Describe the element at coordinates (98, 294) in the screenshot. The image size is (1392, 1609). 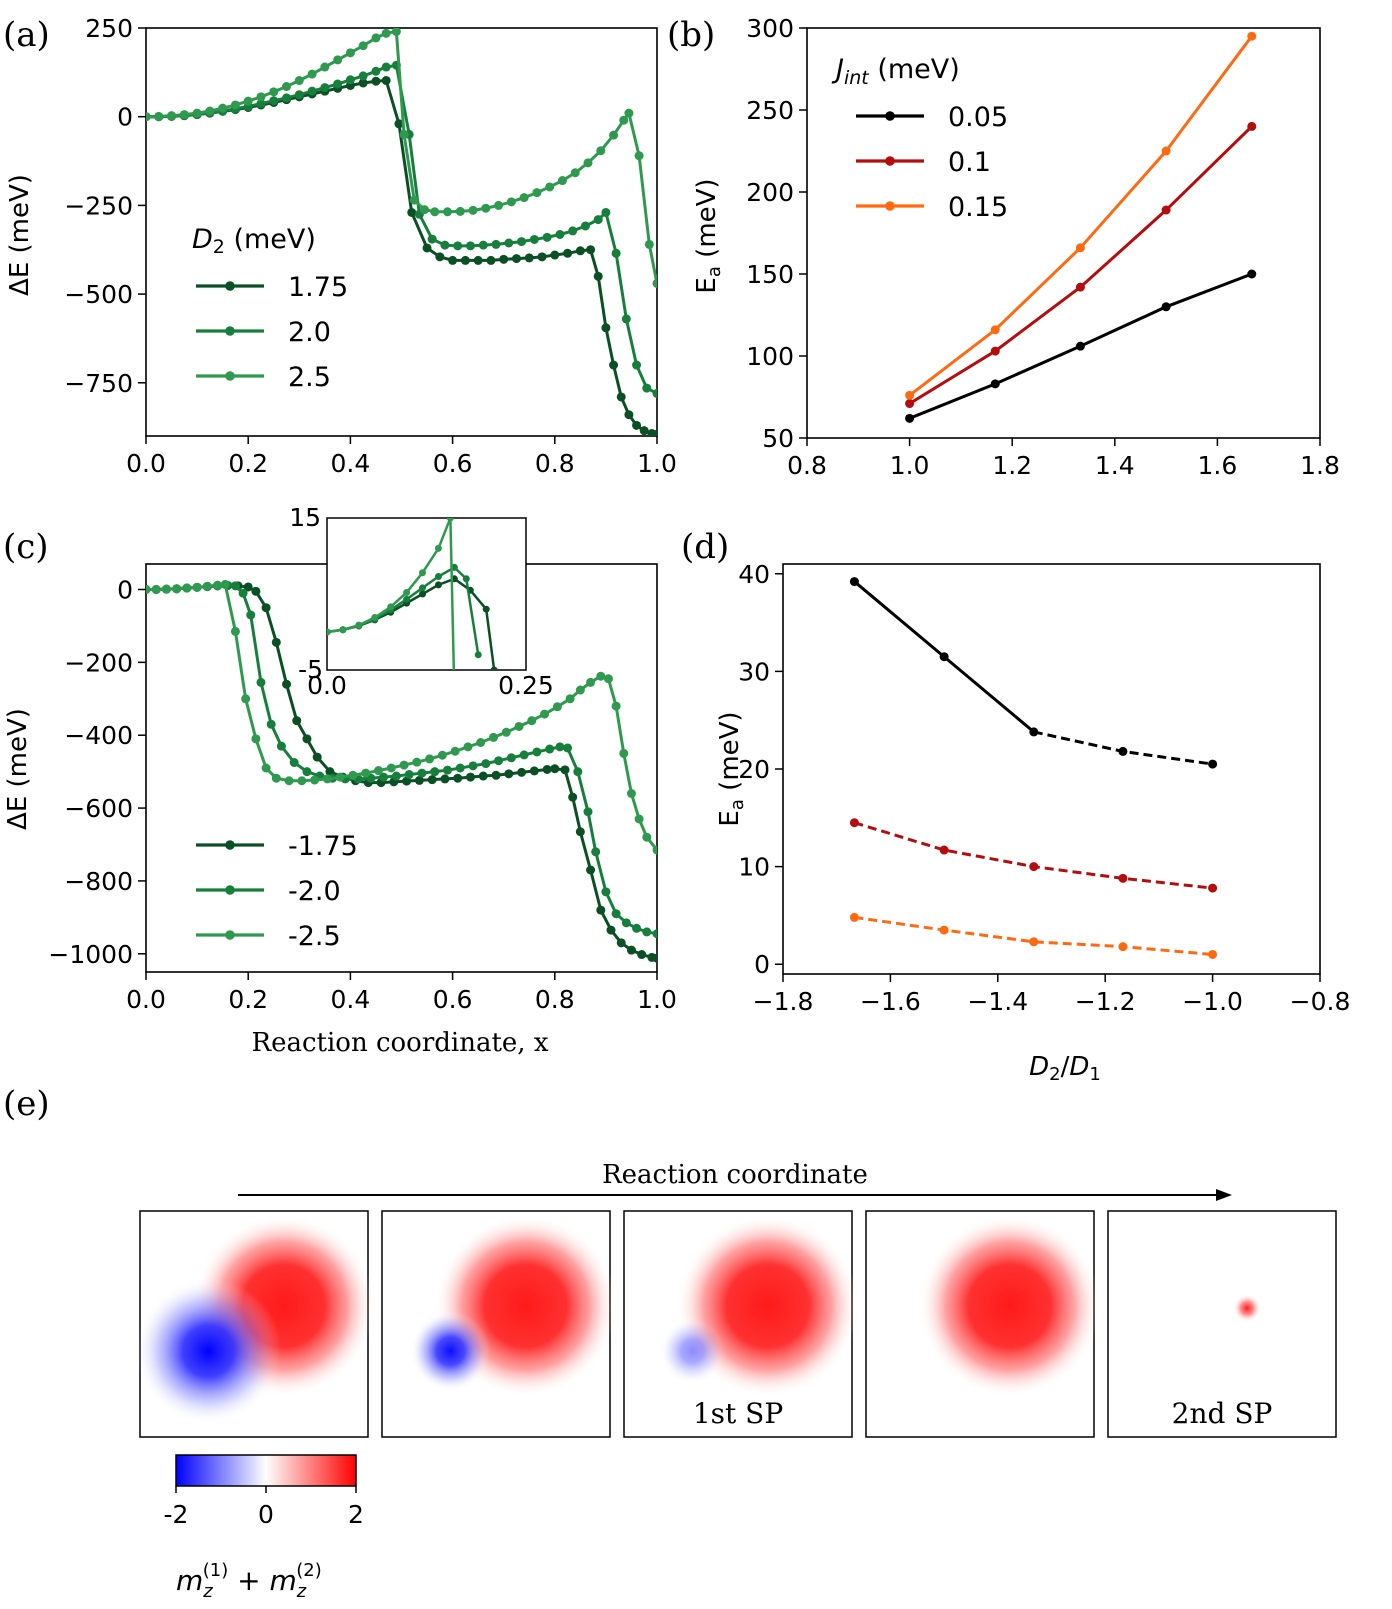
I see `a-ytick-label: −500` at that location.